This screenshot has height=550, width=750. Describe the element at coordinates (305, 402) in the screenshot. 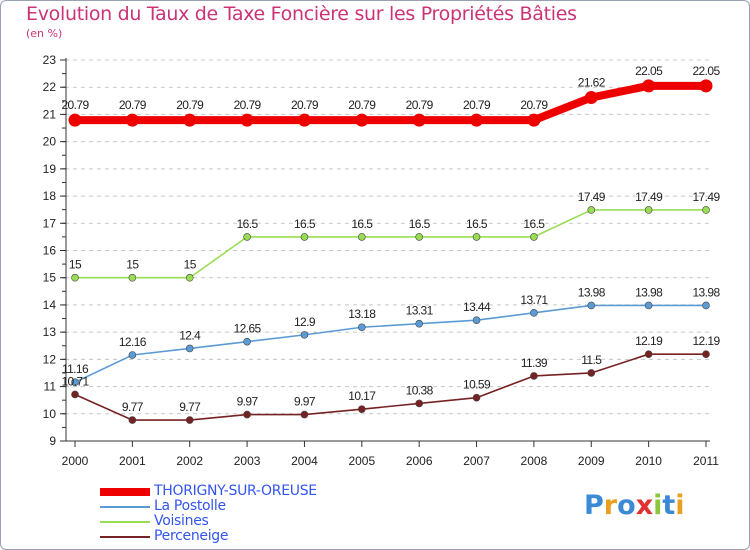

I see `data-label: 9.97` at that location.